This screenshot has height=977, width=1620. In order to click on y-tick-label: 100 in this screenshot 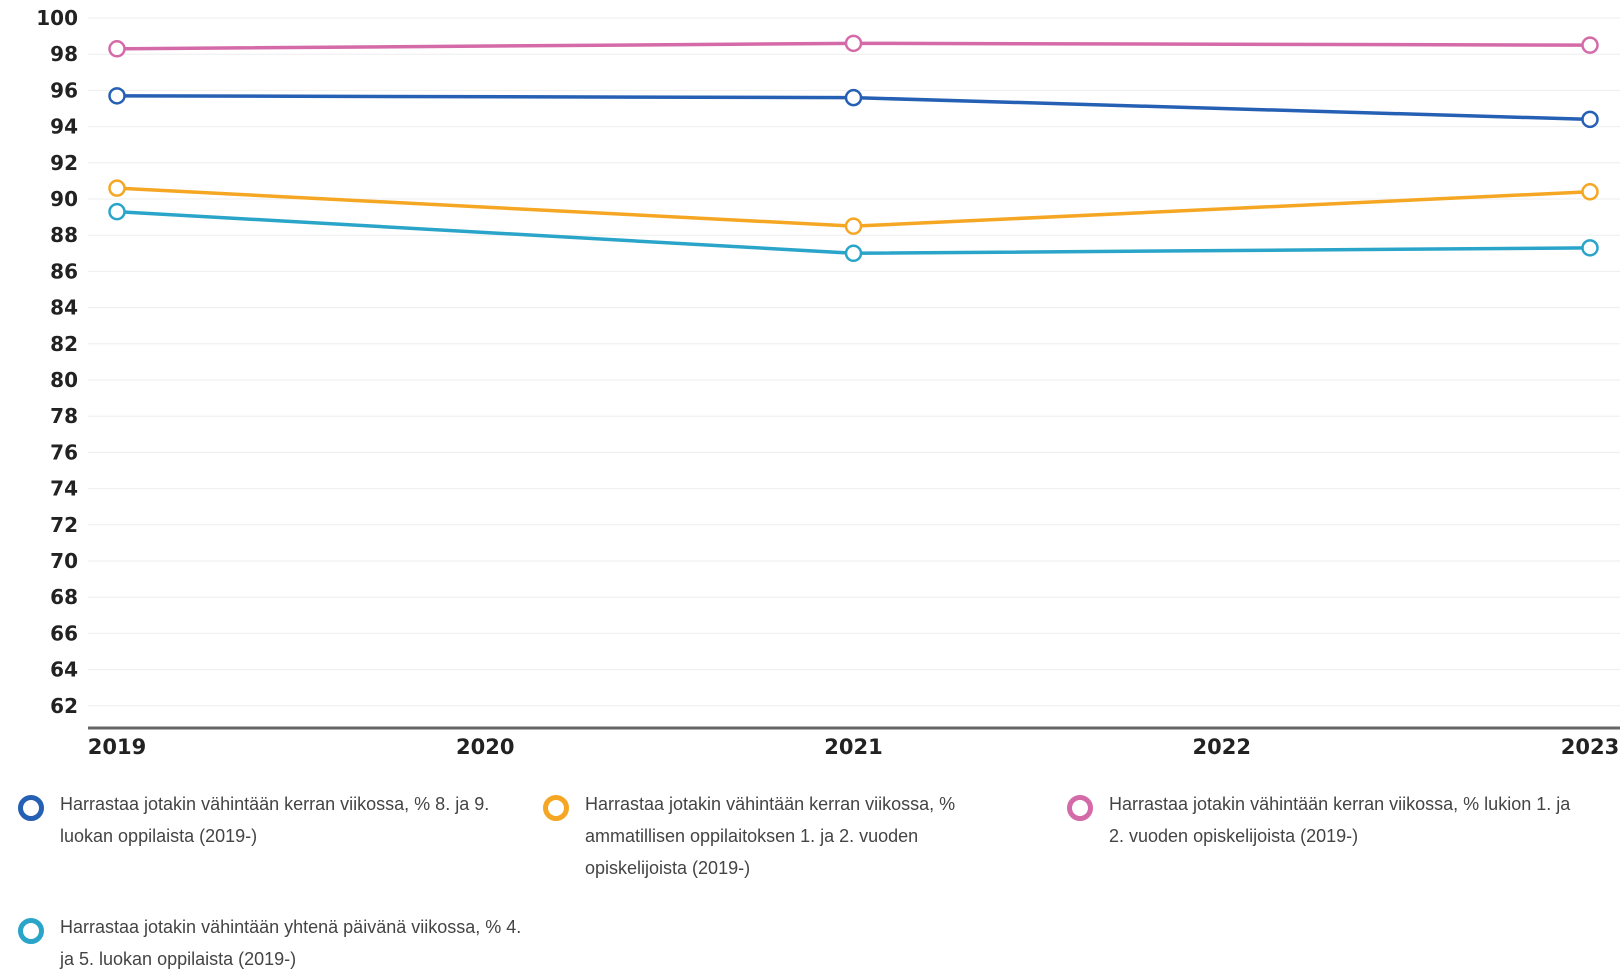, I will do `click(57, 18)`.